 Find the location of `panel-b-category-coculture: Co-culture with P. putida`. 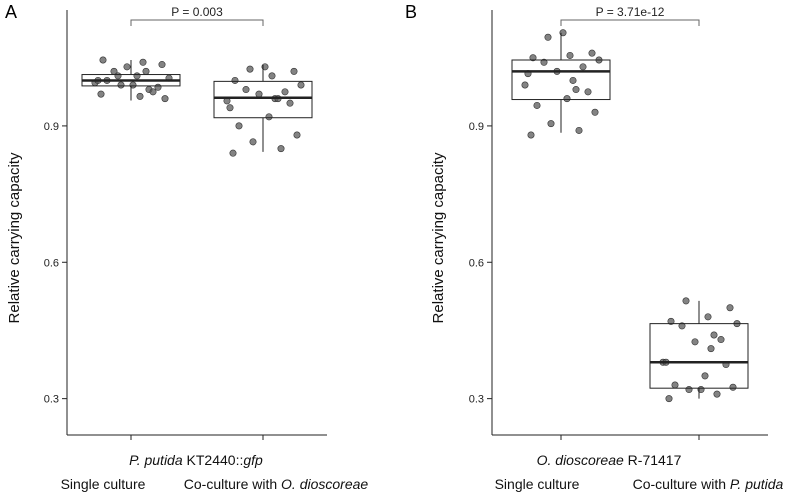

panel-b-category-coculture: Co-culture with P. putida is located at coordinates (708, 484).